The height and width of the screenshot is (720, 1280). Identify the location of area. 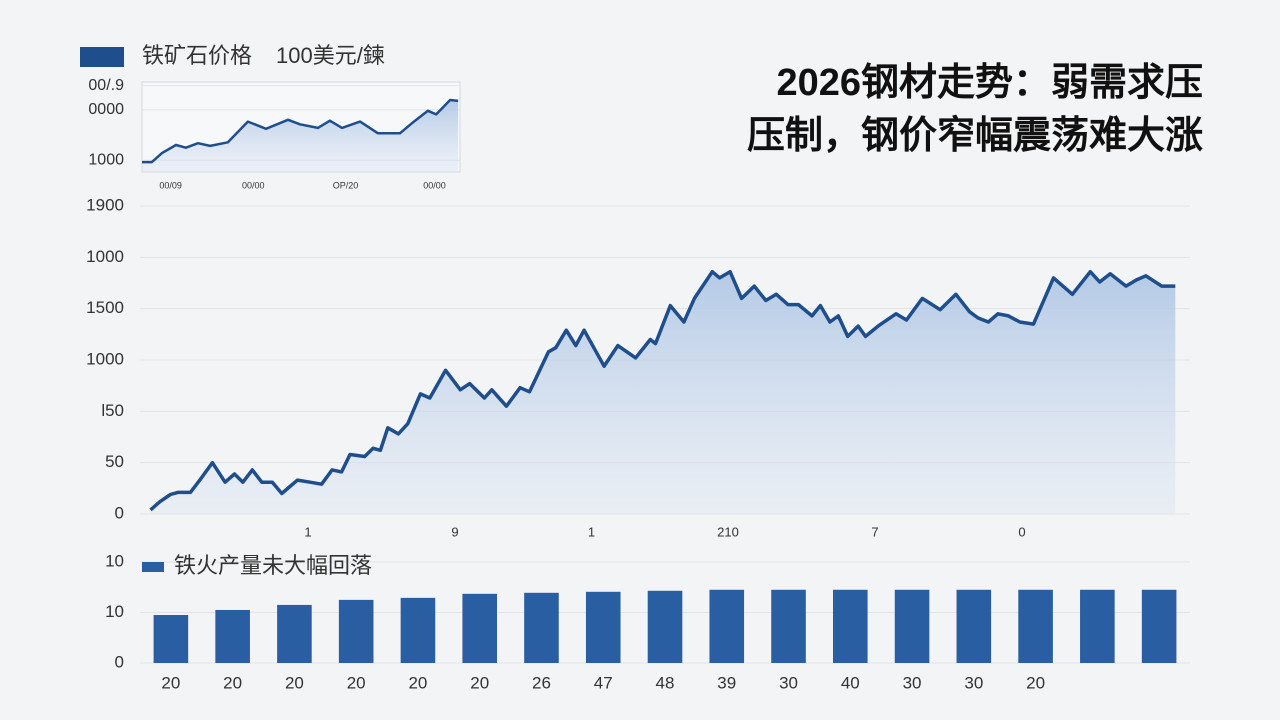
(300, 136).